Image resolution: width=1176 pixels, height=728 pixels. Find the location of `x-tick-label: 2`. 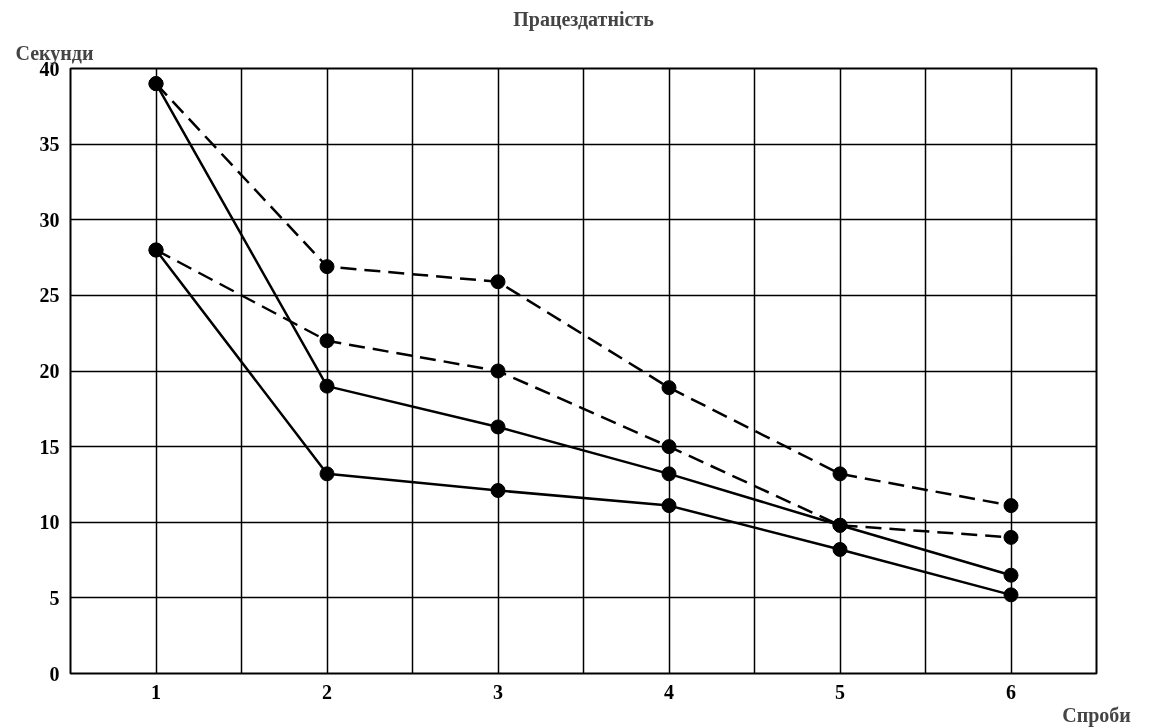

x-tick-label: 2 is located at coordinates (327, 691).